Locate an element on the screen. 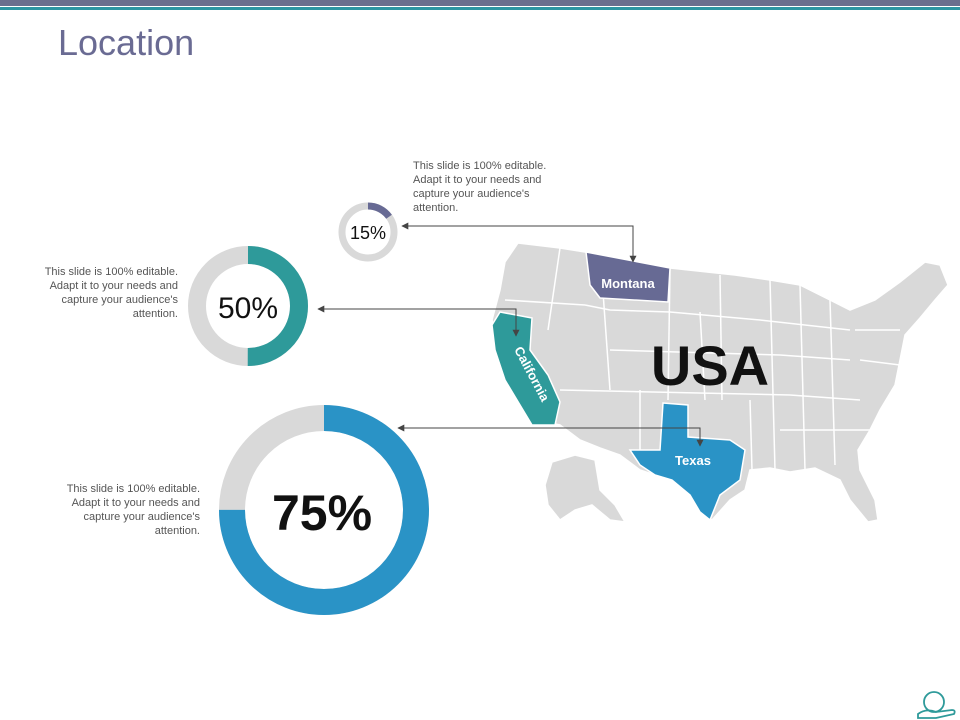  montana-label: Montana is located at coordinates (628, 283).